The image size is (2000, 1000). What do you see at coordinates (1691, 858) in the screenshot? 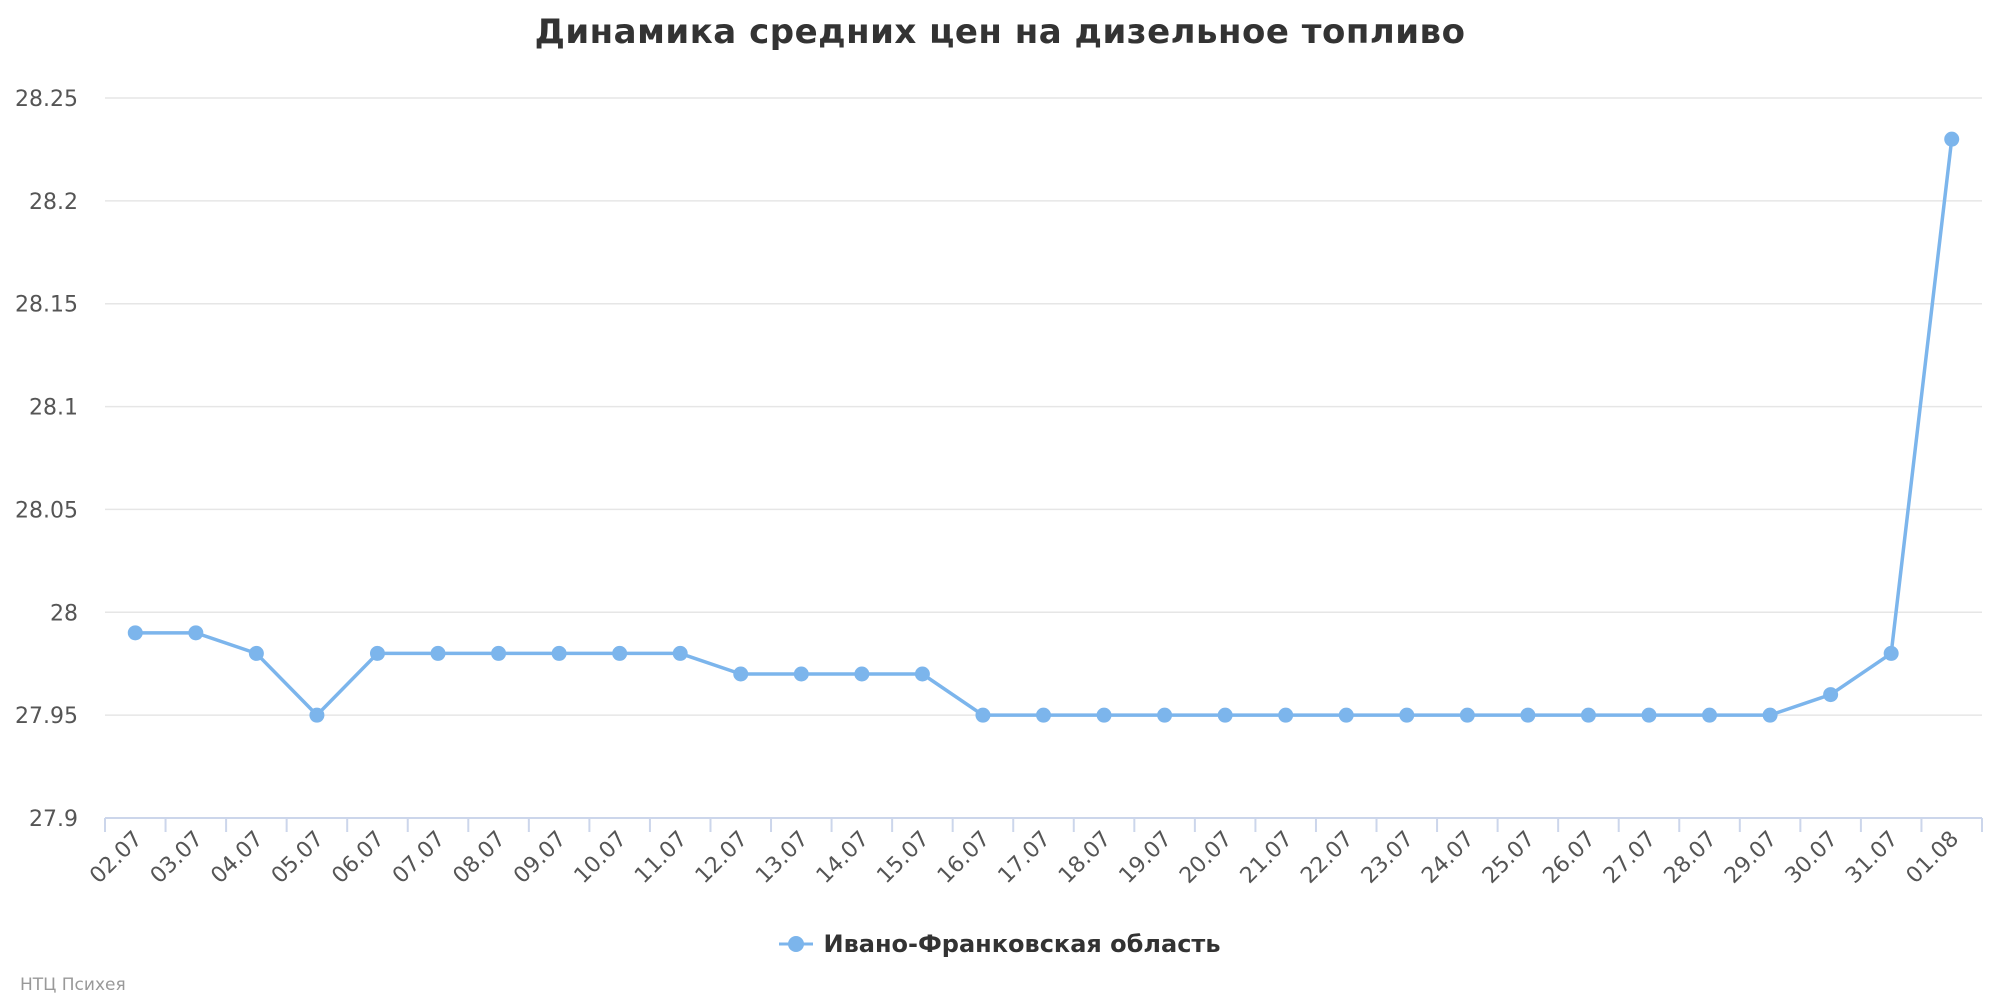
I see `x-tick-label: 28.07` at bounding box center [1691, 858].